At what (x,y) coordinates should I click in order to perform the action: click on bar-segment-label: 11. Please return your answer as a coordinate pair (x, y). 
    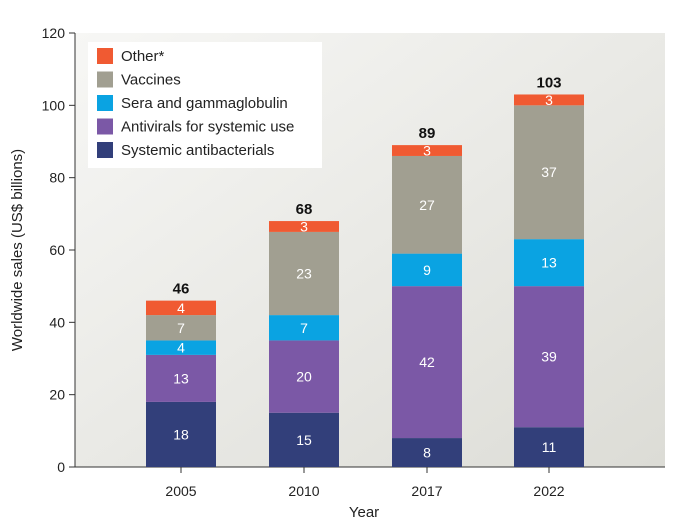
    Looking at the image, I should click on (549, 447).